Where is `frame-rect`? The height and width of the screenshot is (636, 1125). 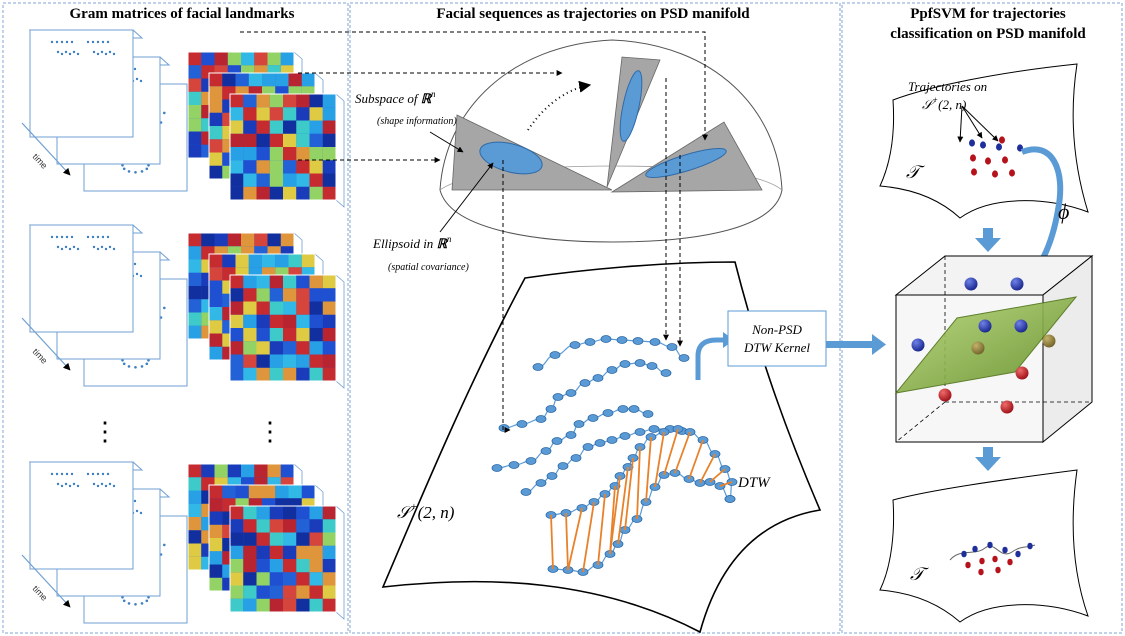 frame-rect is located at coordinates (81, 278).